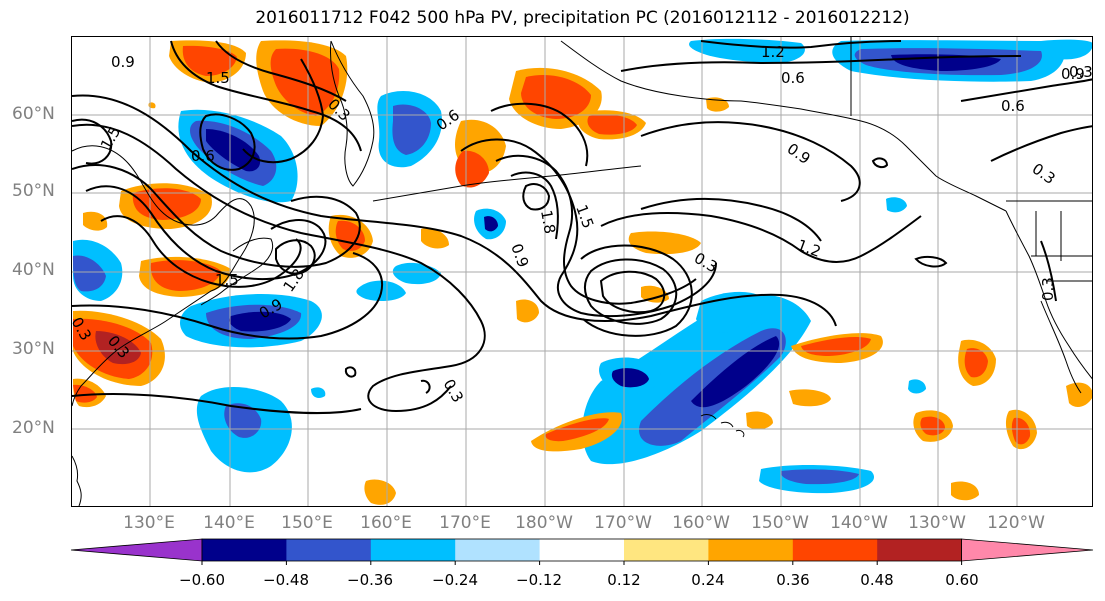 Image resolution: width=1105 pixels, height=601 pixels. I want to click on coastline-canada-border, so click(971, 119).